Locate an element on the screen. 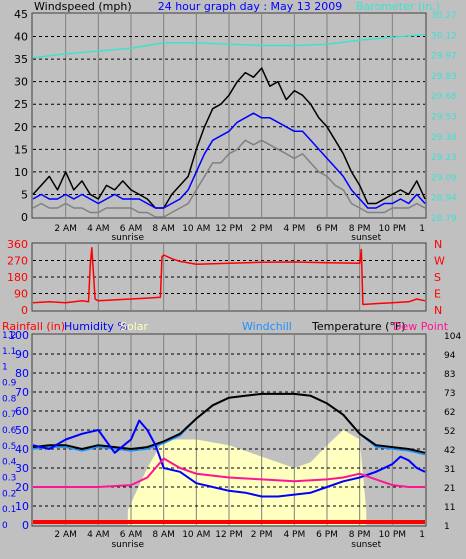 The height and width of the screenshot is (559, 466). weather-x-tick-5: 12 PM is located at coordinates (229, 535).